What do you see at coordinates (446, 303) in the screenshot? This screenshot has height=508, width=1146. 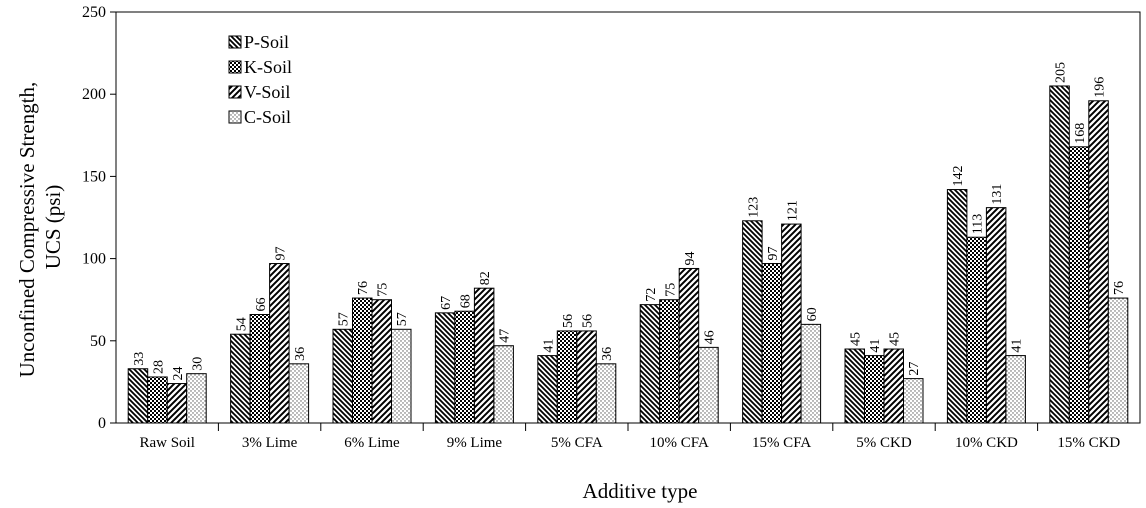 I see `data-label: 67` at bounding box center [446, 303].